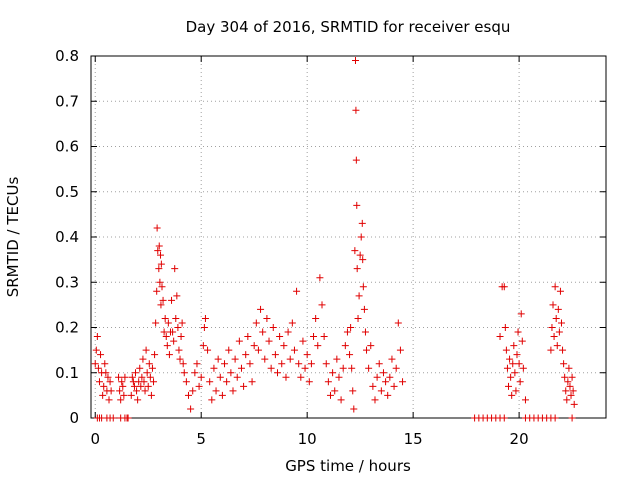 The image size is (640, 480). What do you see at coordinates (67, 282) in the screenshot?
I see `y-tick-label: 0.3` at bounding box center [67, 282].